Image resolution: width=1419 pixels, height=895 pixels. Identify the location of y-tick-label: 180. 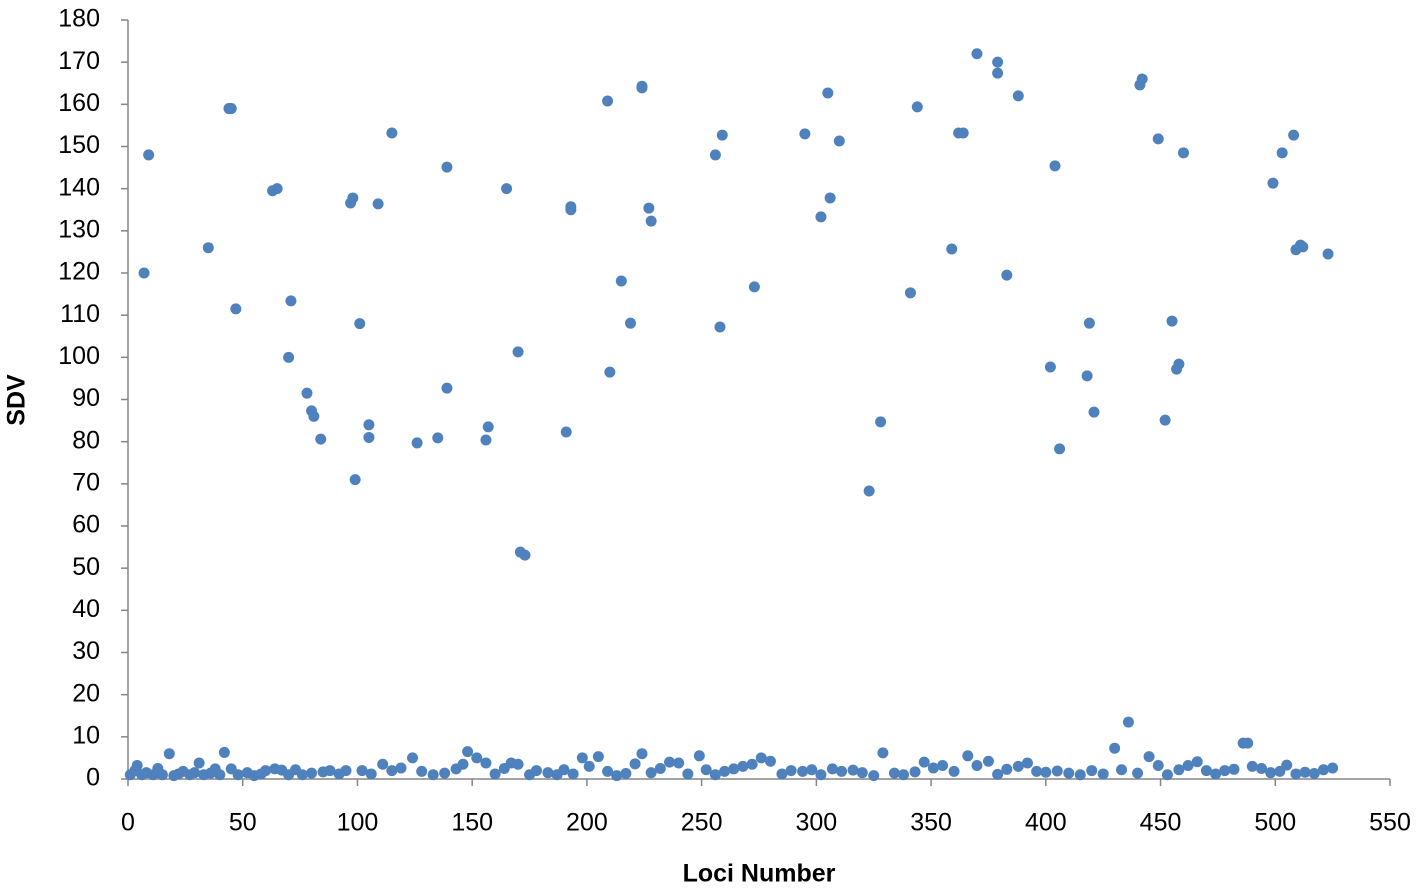
(79, 19).